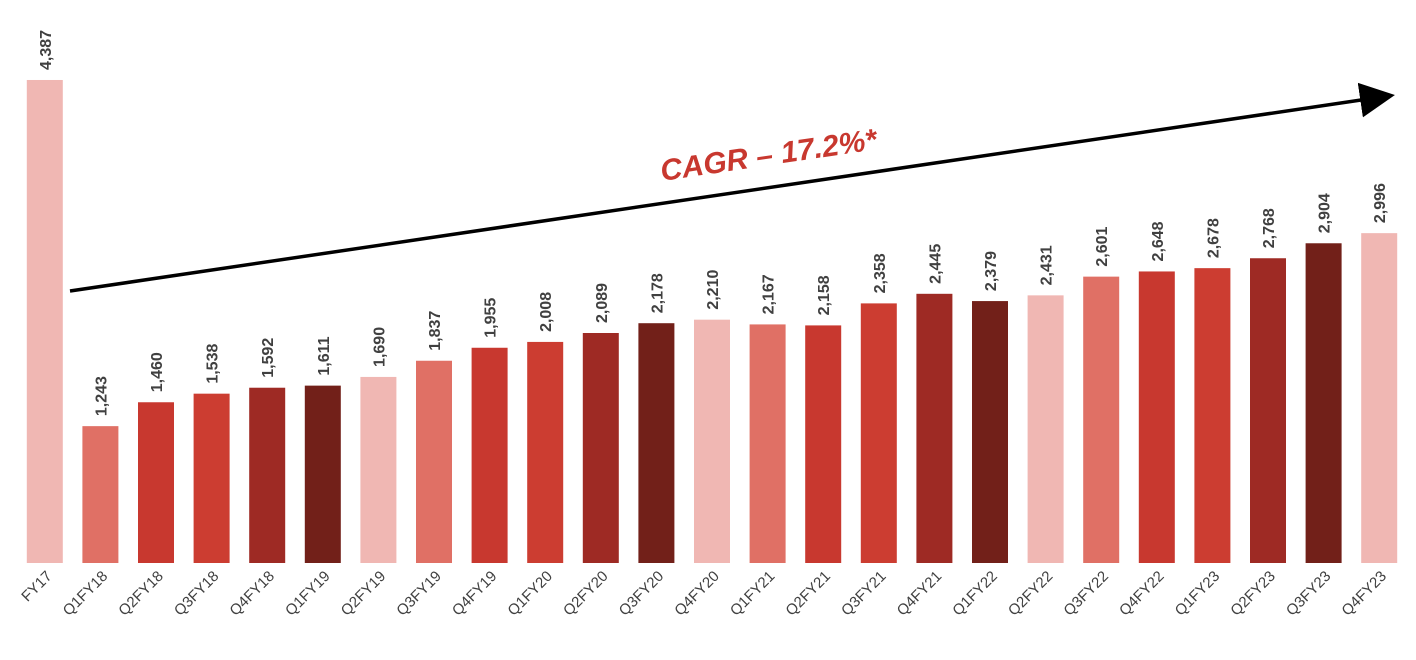 This screenshot has width=1416, height=660. Describe the element at coordinates (530, 594) in the screenshot. I see `x-tick-label: Q1FY20` at that location.